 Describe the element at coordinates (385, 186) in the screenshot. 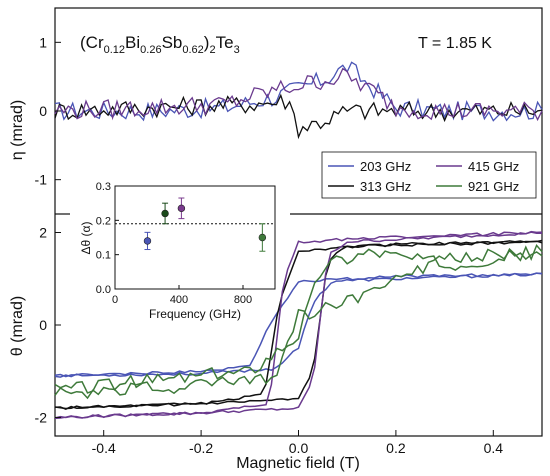

I see `legend-entry-label: 313 GHz` at that location.